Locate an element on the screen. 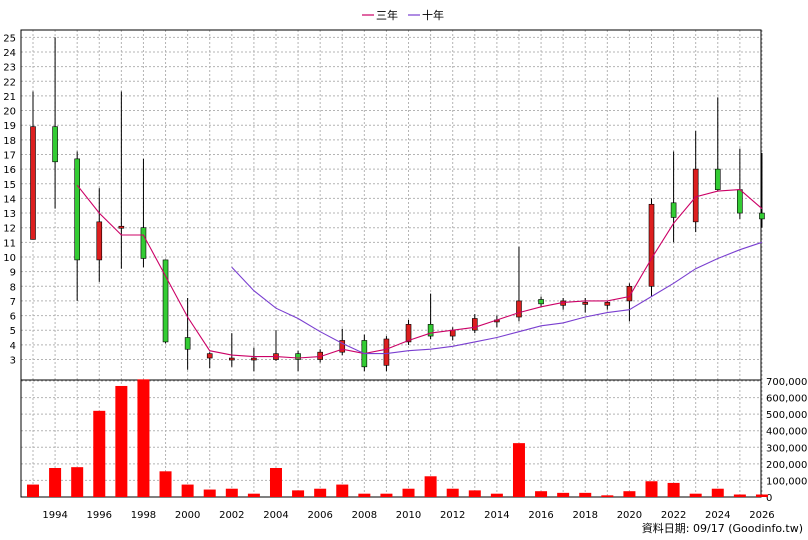 The width and height of the screenshot is (808, 540). price-tick-label: 4 is located at coordinates (13, 346).